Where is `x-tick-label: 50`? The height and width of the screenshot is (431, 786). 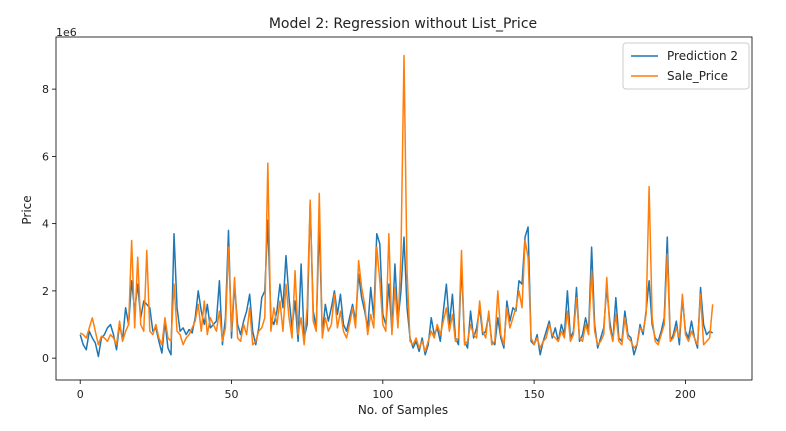
x-tick-label: 50 is located at coordinates (232, 394).